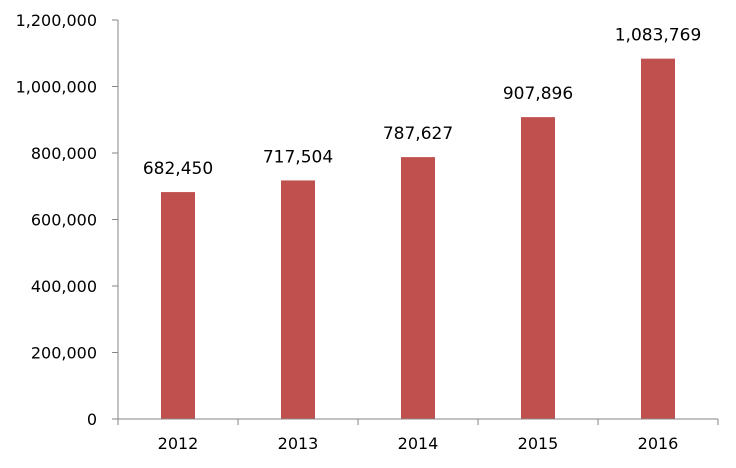 The image size is (736, 468). I want to click on y-tick-label: 200,000, so click(64, 353).